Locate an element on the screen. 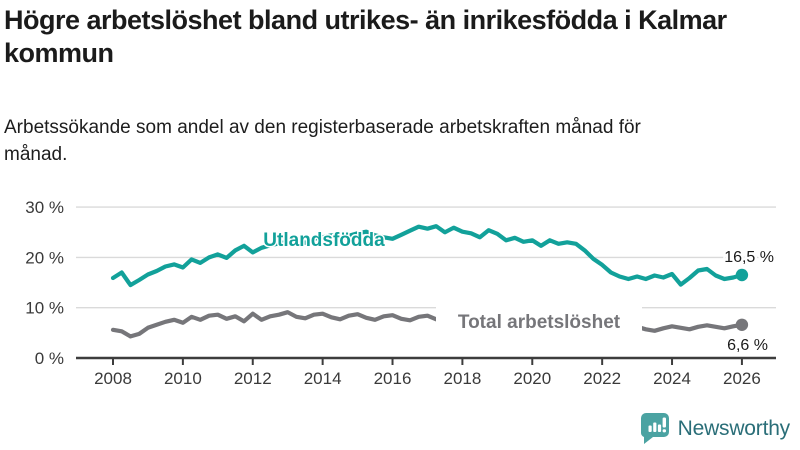  y-tick-label: 20 % is located at coordinates (44, 257).